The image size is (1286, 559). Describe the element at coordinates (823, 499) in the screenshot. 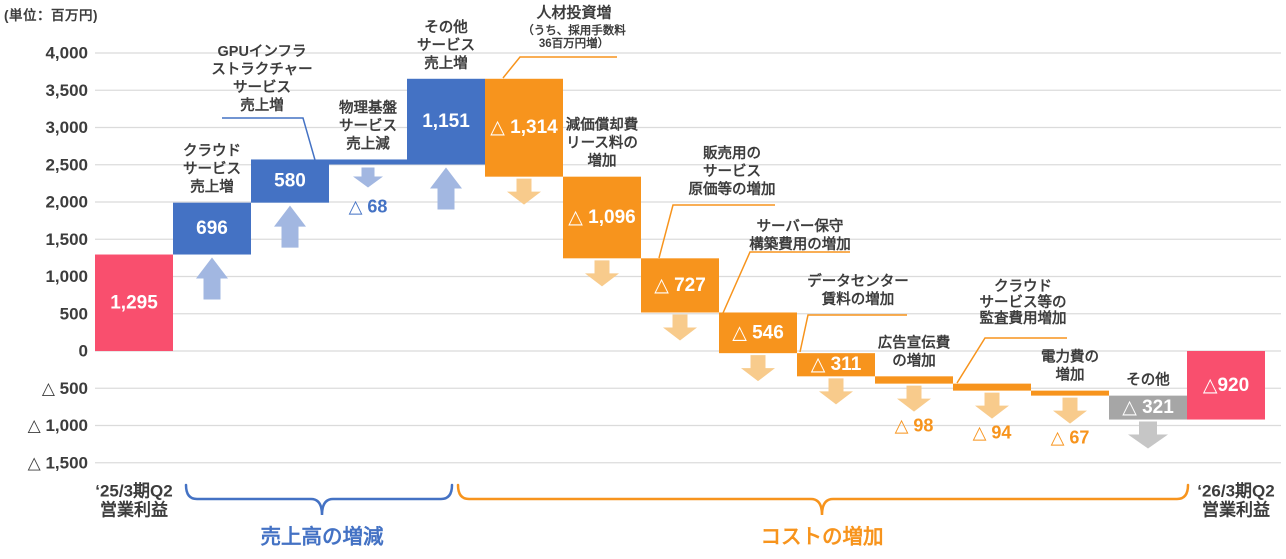

I see `brace-cost-increase-group` at that location.